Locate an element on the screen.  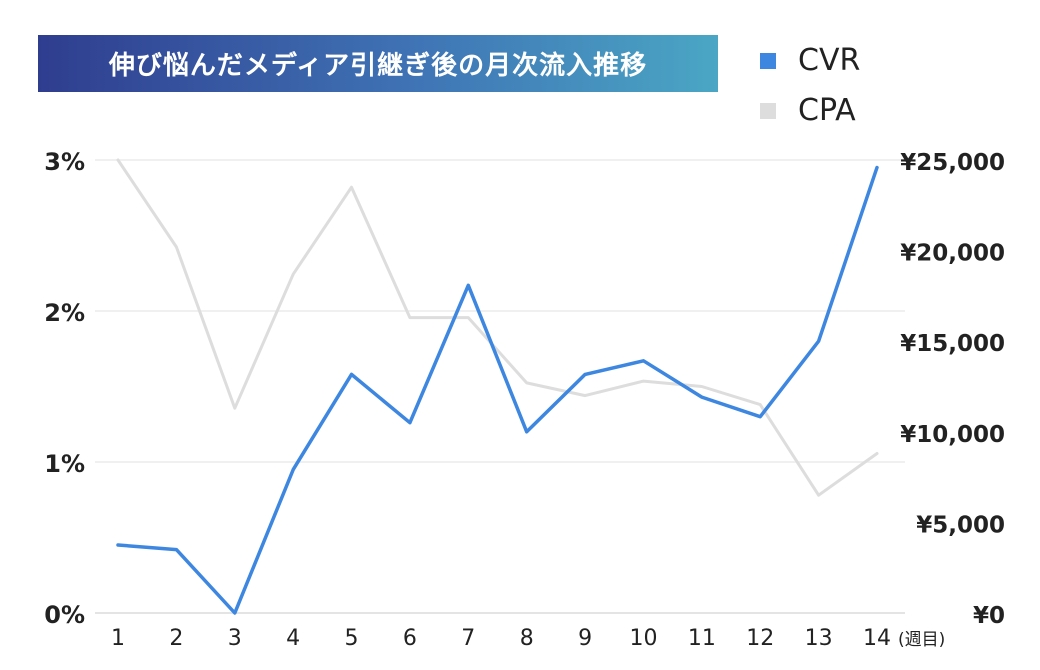
chart-title-banner: 伸び悩んだメディア引継ぎ後の月次流入推移 is located at coordinates (378, 63).